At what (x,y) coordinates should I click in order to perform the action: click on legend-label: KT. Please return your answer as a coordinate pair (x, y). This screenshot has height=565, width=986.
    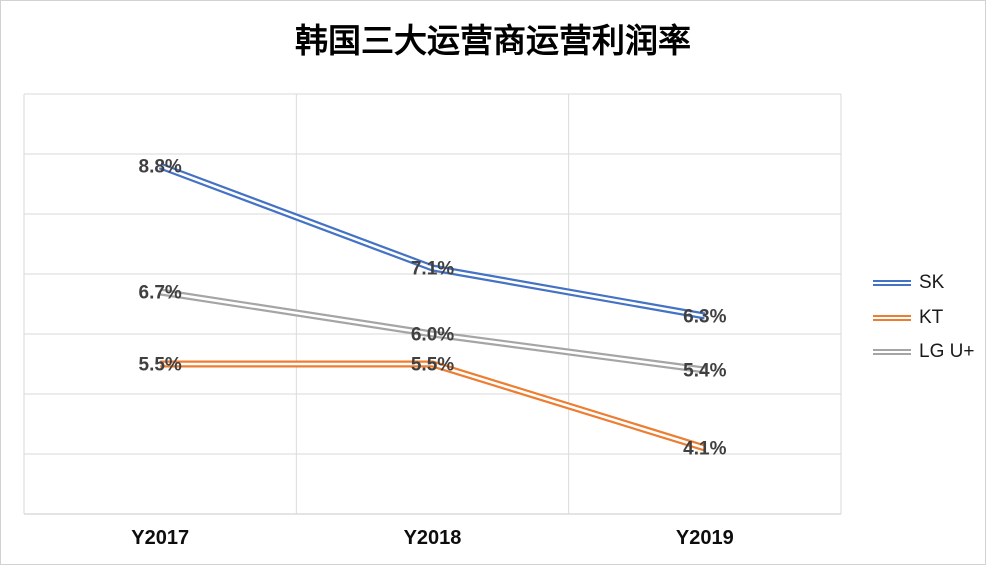
    Looking at the image, I should click on (931, 317).